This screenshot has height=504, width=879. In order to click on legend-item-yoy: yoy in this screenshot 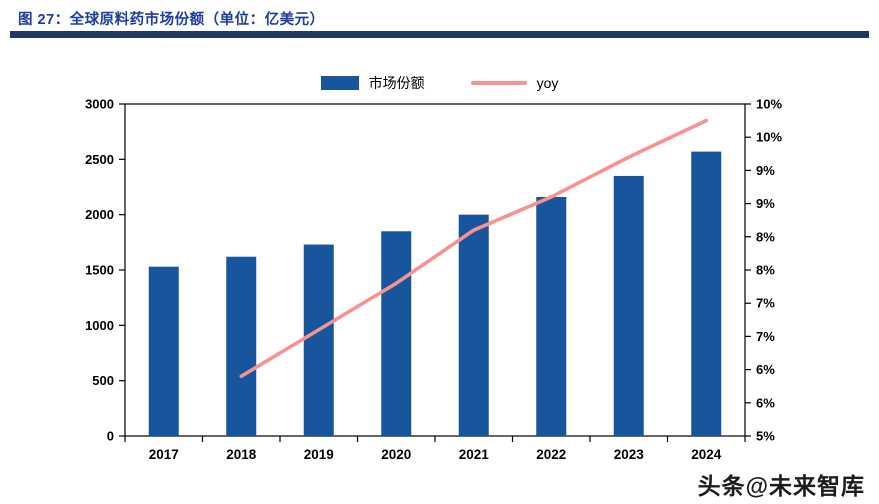, I will do `click(514, 83)`.